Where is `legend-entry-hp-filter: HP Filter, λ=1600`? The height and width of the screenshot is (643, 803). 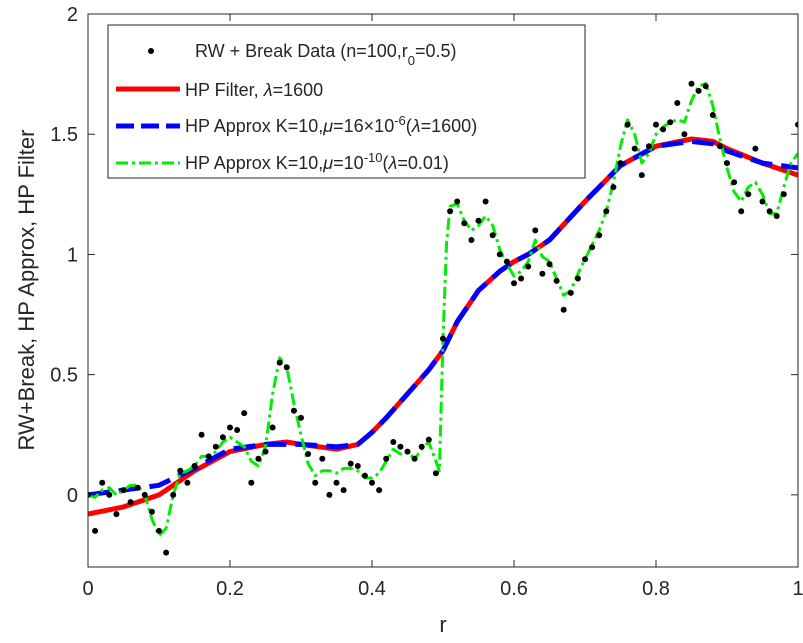
legend-entry-hp-filter: HP Filter, λ=1600 is located at coordinates (219, 90).